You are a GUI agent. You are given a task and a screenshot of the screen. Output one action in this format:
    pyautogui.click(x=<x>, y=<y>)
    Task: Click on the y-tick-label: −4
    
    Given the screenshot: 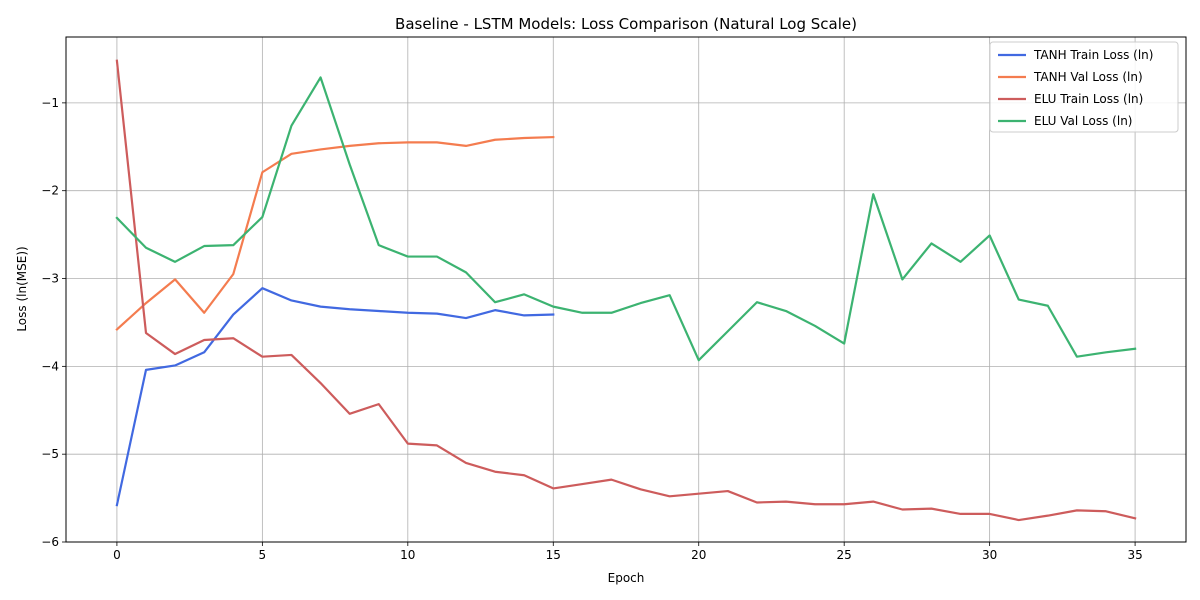 What is the action you would take?
    pyautogui.click(x=50, y=366)
    